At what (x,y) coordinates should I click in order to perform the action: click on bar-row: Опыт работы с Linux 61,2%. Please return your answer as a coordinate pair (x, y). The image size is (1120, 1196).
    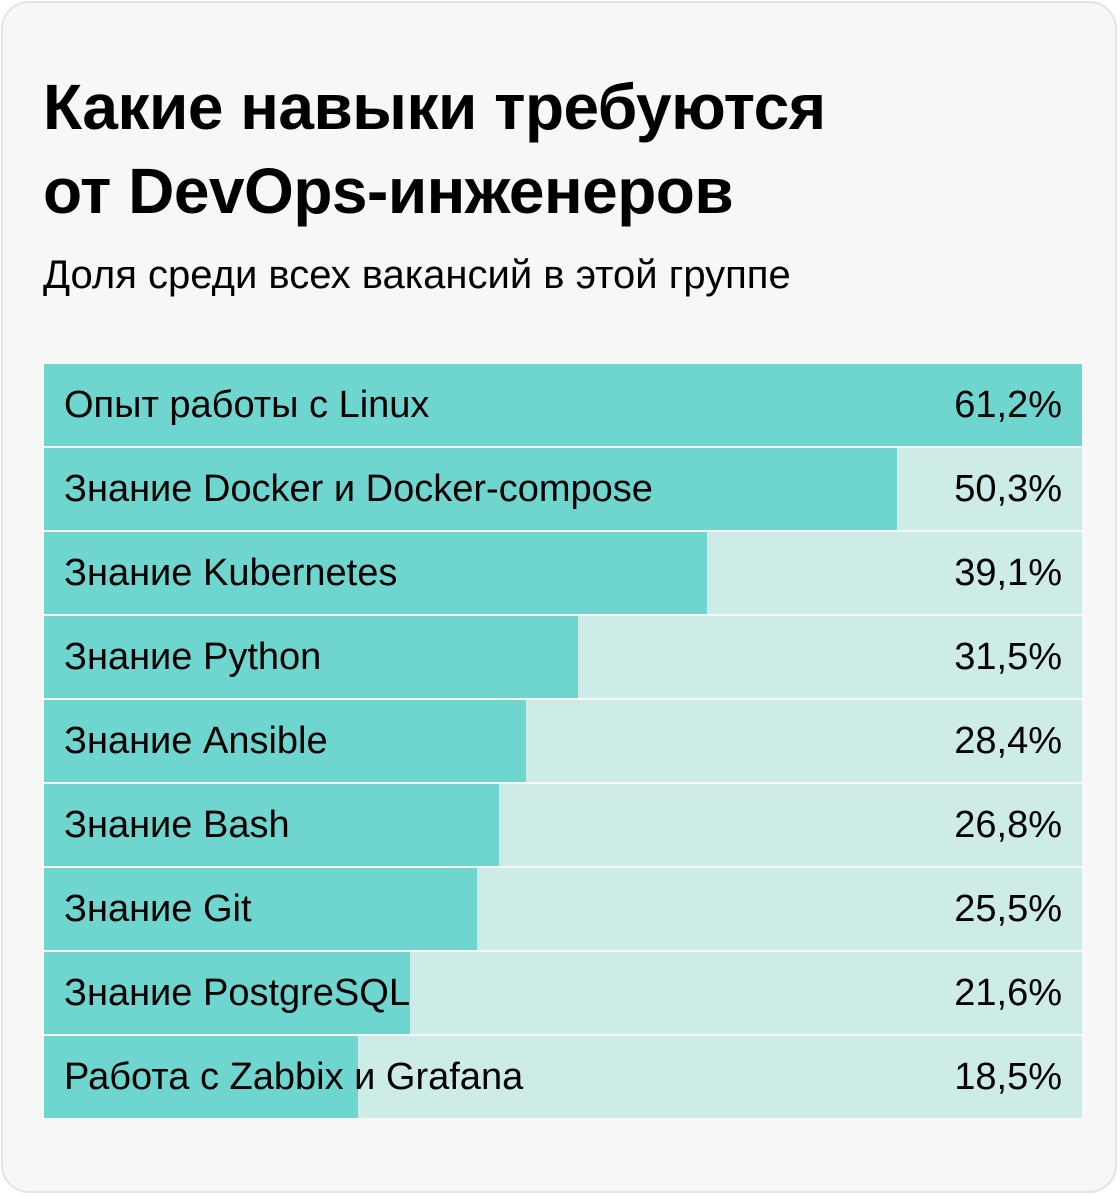
    Looking at the image, I should click on (563, 405).